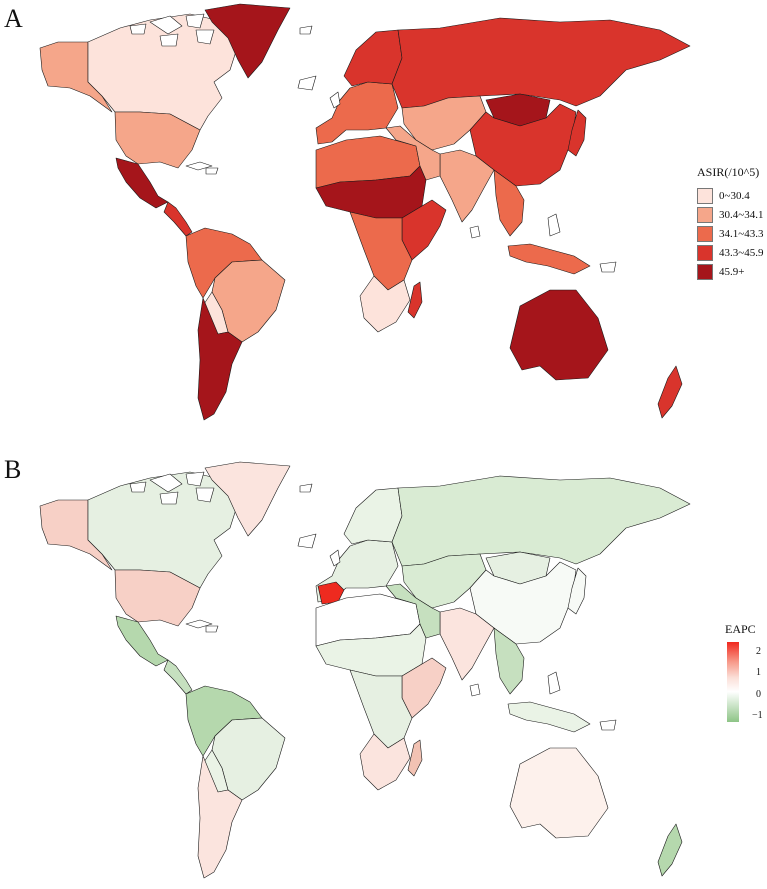 The image size is (767, 889). I want to click on legend-label: 43.3~45.9, so click(741, 252).